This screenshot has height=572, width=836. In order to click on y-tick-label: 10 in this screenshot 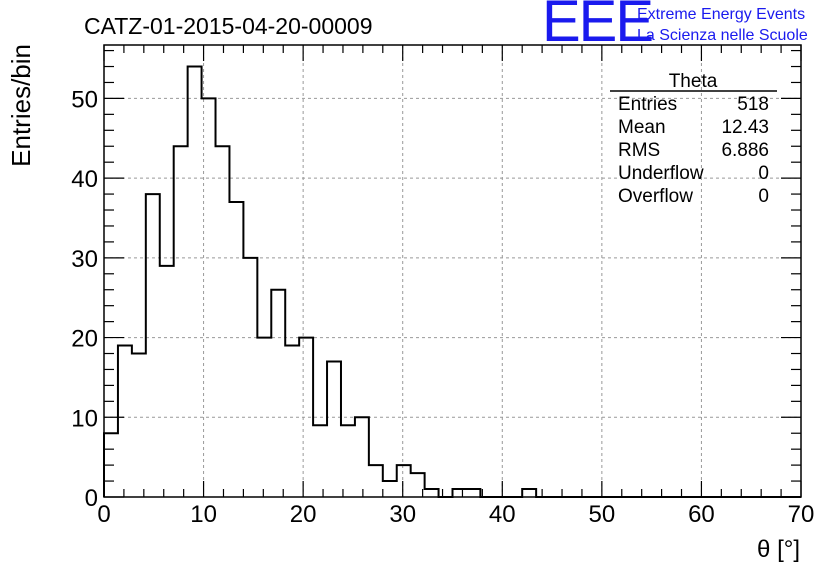, I will do `click(84, 418)`.